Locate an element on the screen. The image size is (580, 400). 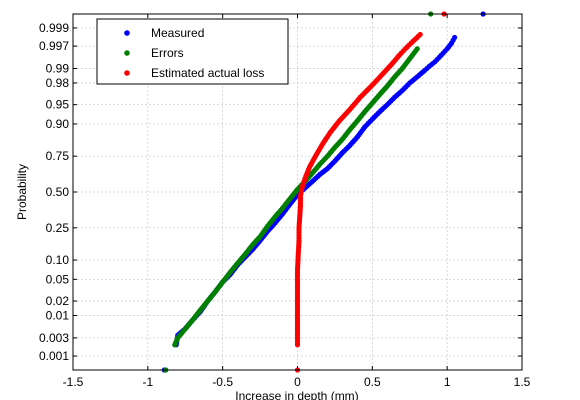
x-tick-label: 0 is located at coordinates (297, 382).